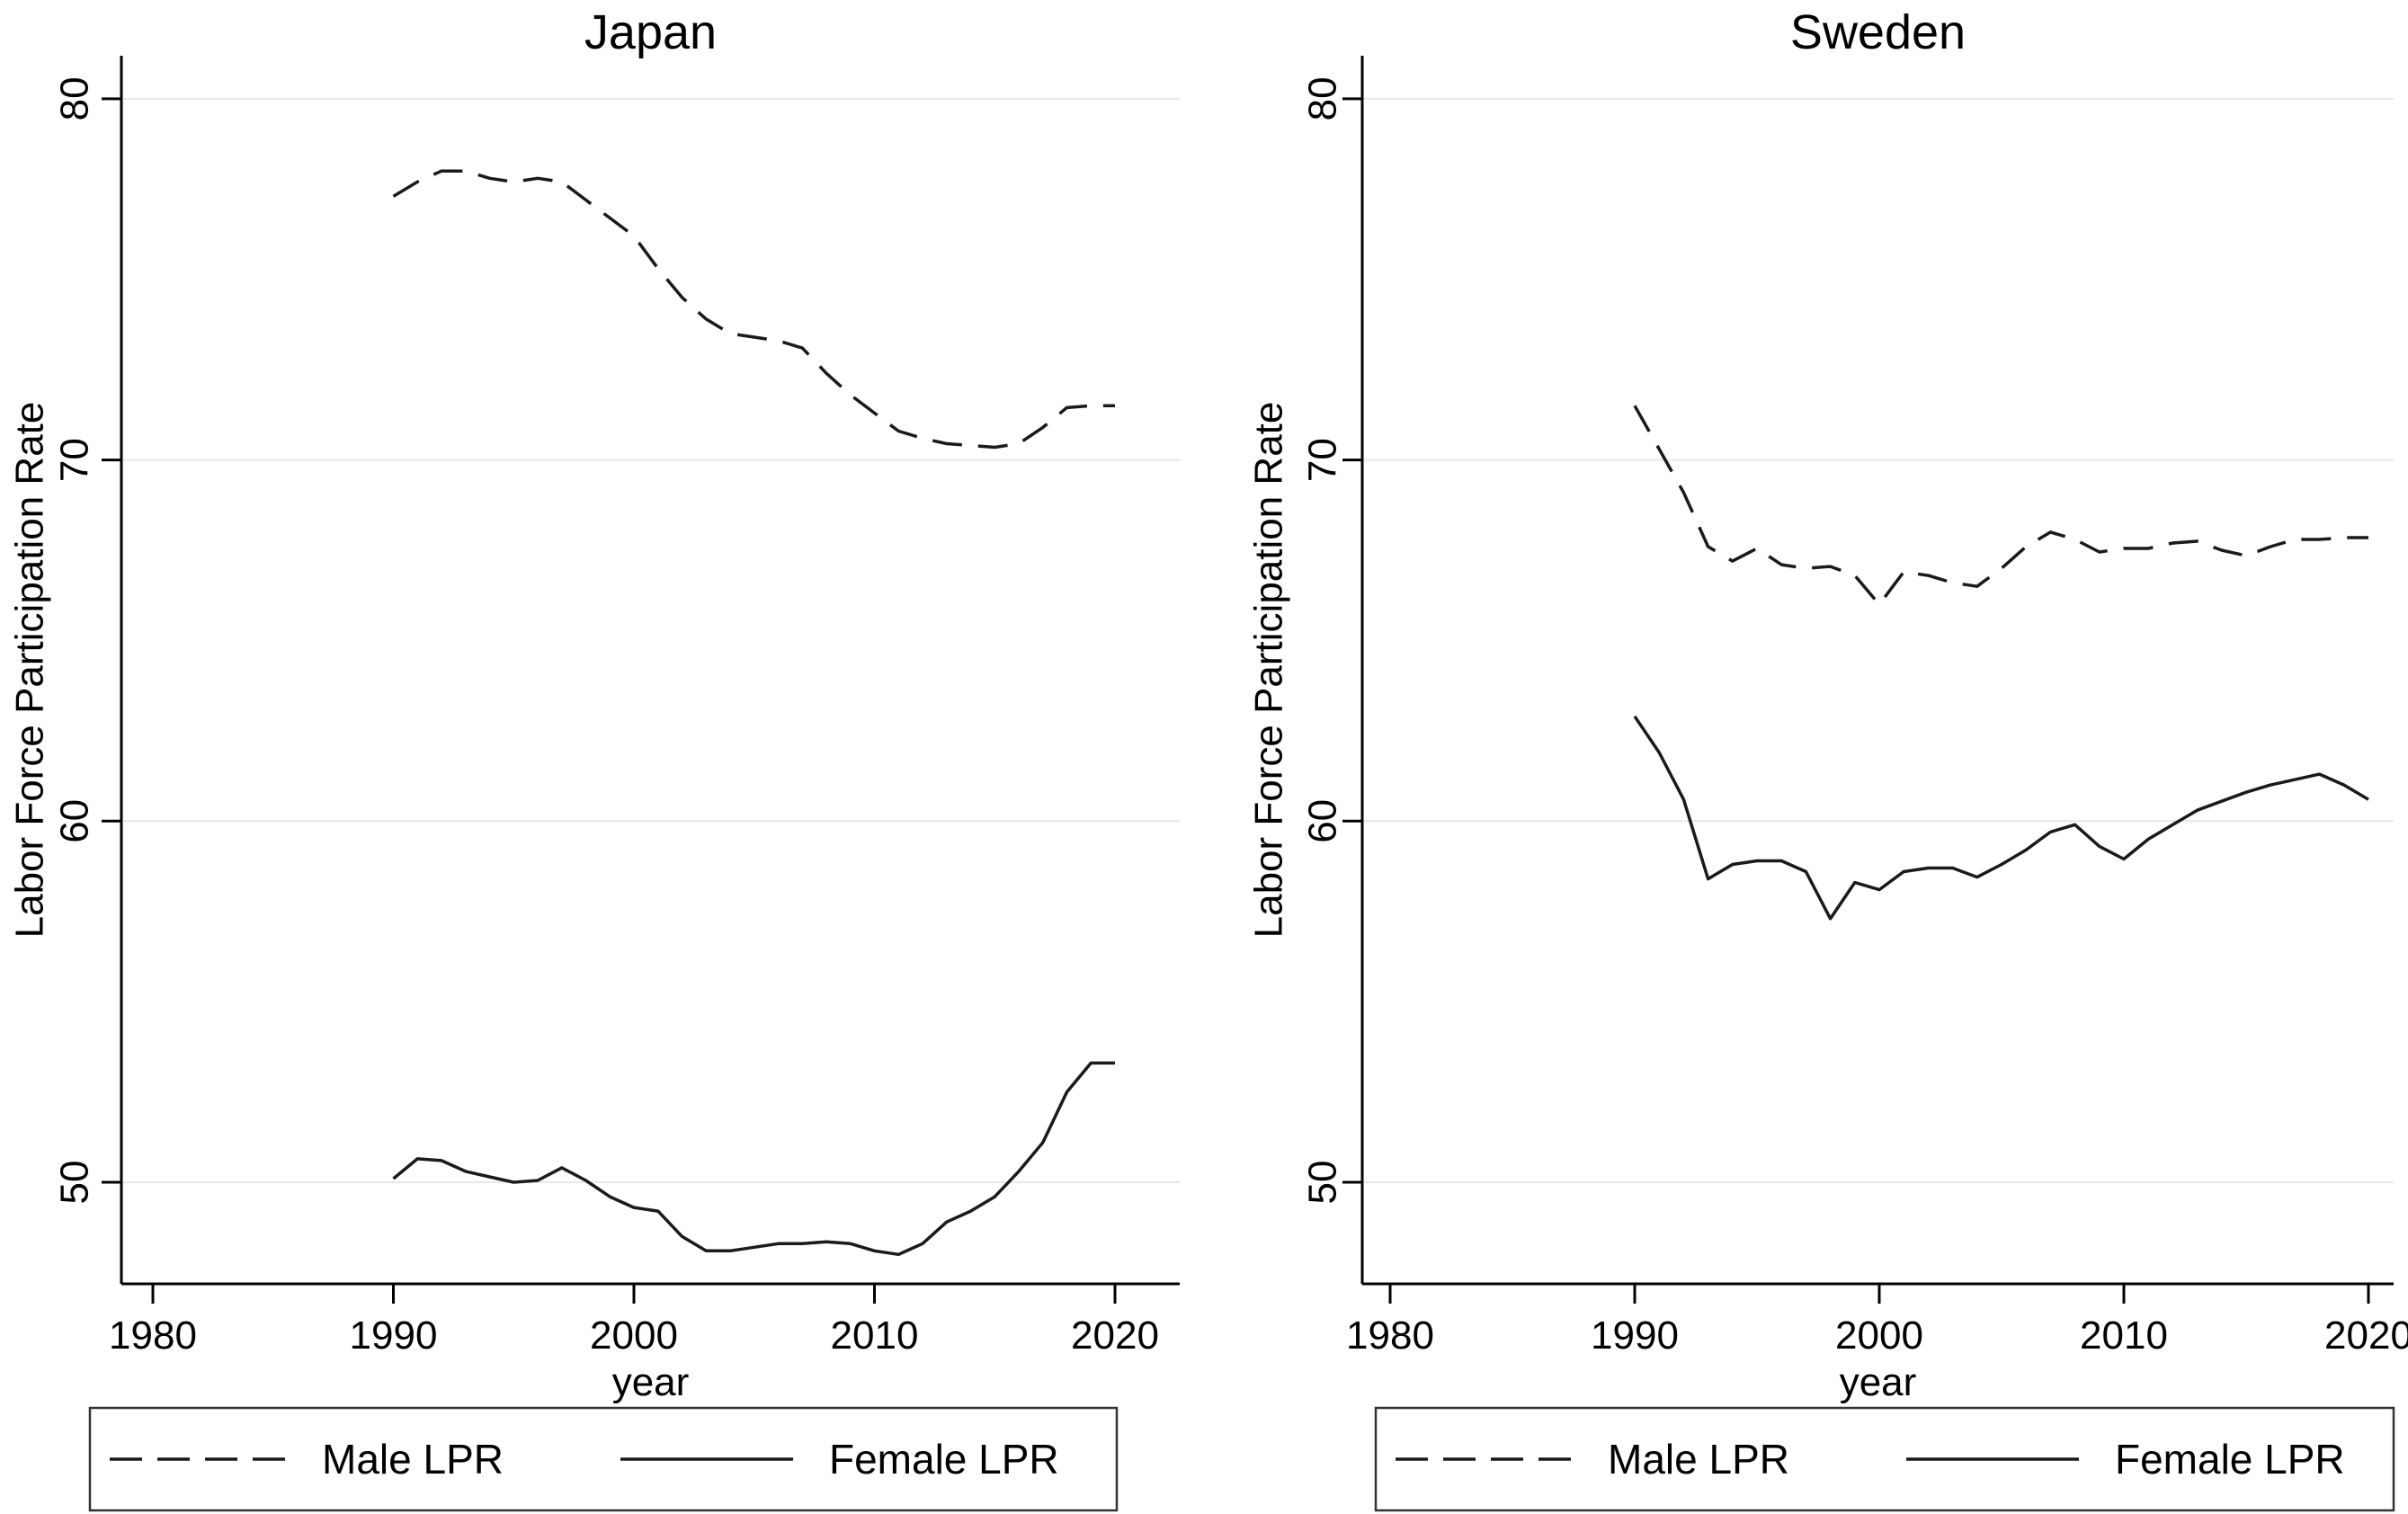 This screenshot has width=2408, height=1514. I want to click on chart-title: Sweden, so click(1878, 32).